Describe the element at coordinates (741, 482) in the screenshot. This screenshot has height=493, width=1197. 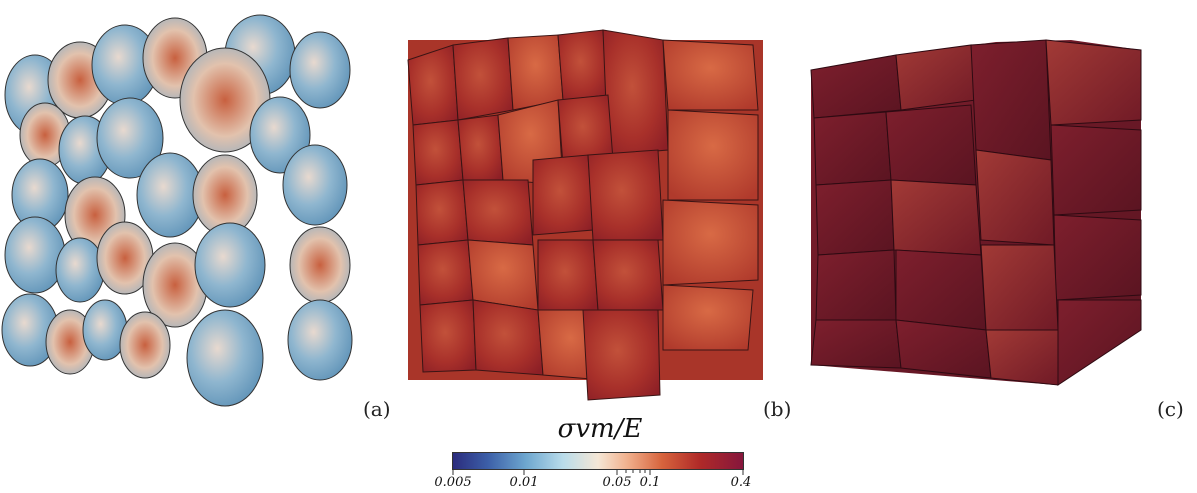
I see `colorbar-tick-label: 0.4` at that location.